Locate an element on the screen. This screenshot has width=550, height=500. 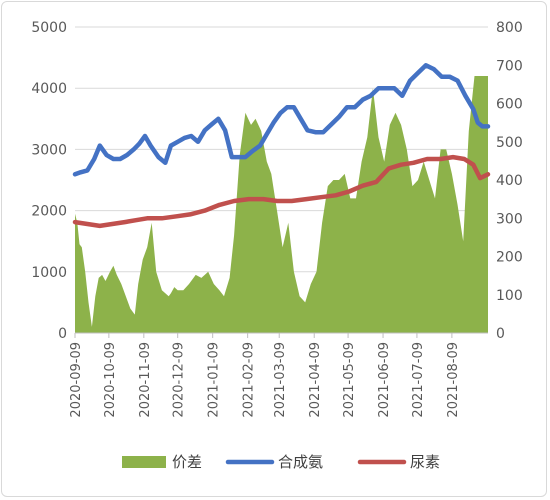
x-tick-label: 2021-01-09 is located at coordinates (214, 380).